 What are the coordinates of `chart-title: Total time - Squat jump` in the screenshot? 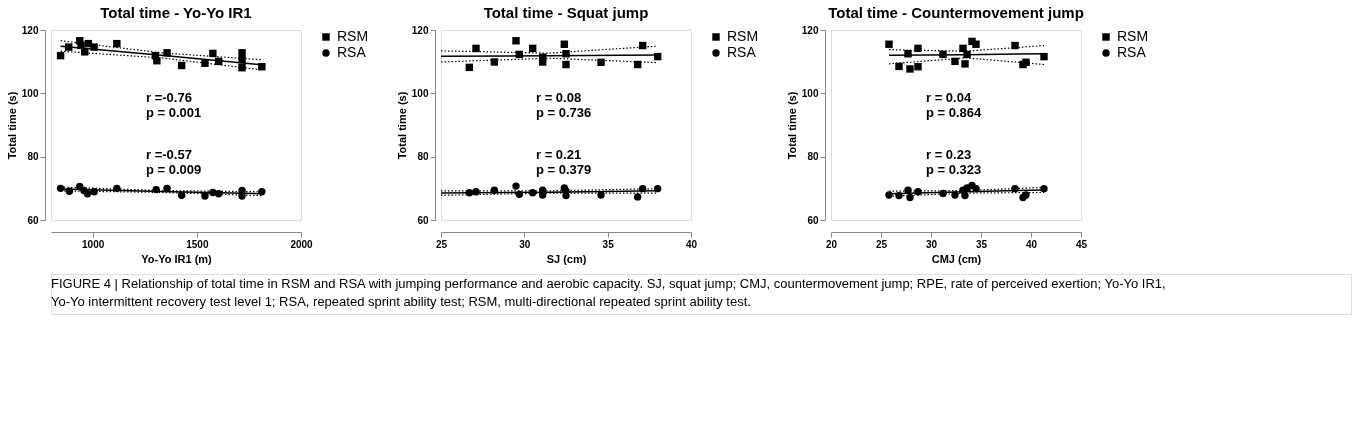 It's located at (566, 12).